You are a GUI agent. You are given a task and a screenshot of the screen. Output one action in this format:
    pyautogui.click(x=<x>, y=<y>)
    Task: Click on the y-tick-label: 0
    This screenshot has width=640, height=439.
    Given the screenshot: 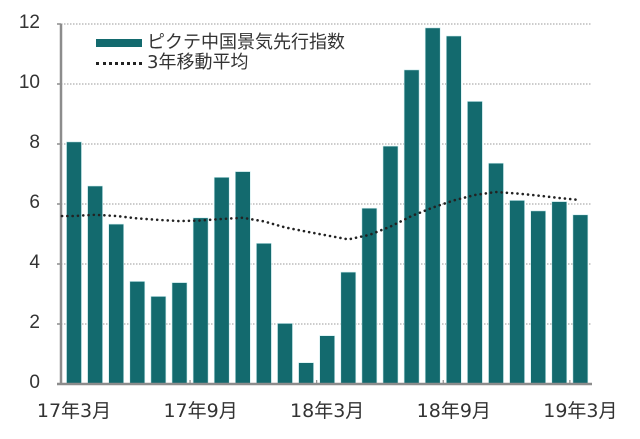 What is the action you would take?
    pyautogui.click(x=34, y=382)
    